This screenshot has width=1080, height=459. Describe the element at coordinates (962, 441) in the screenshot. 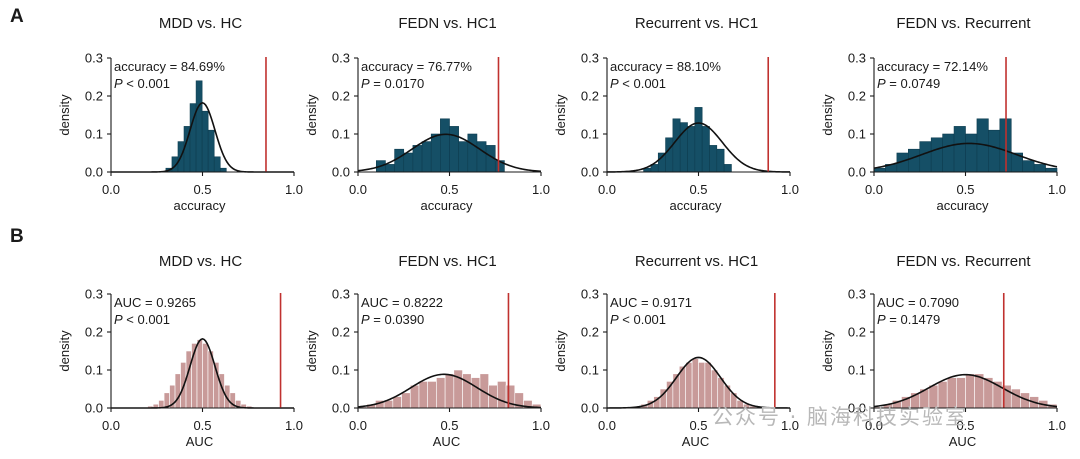

I see `x-axis-label: AUC` at that location.